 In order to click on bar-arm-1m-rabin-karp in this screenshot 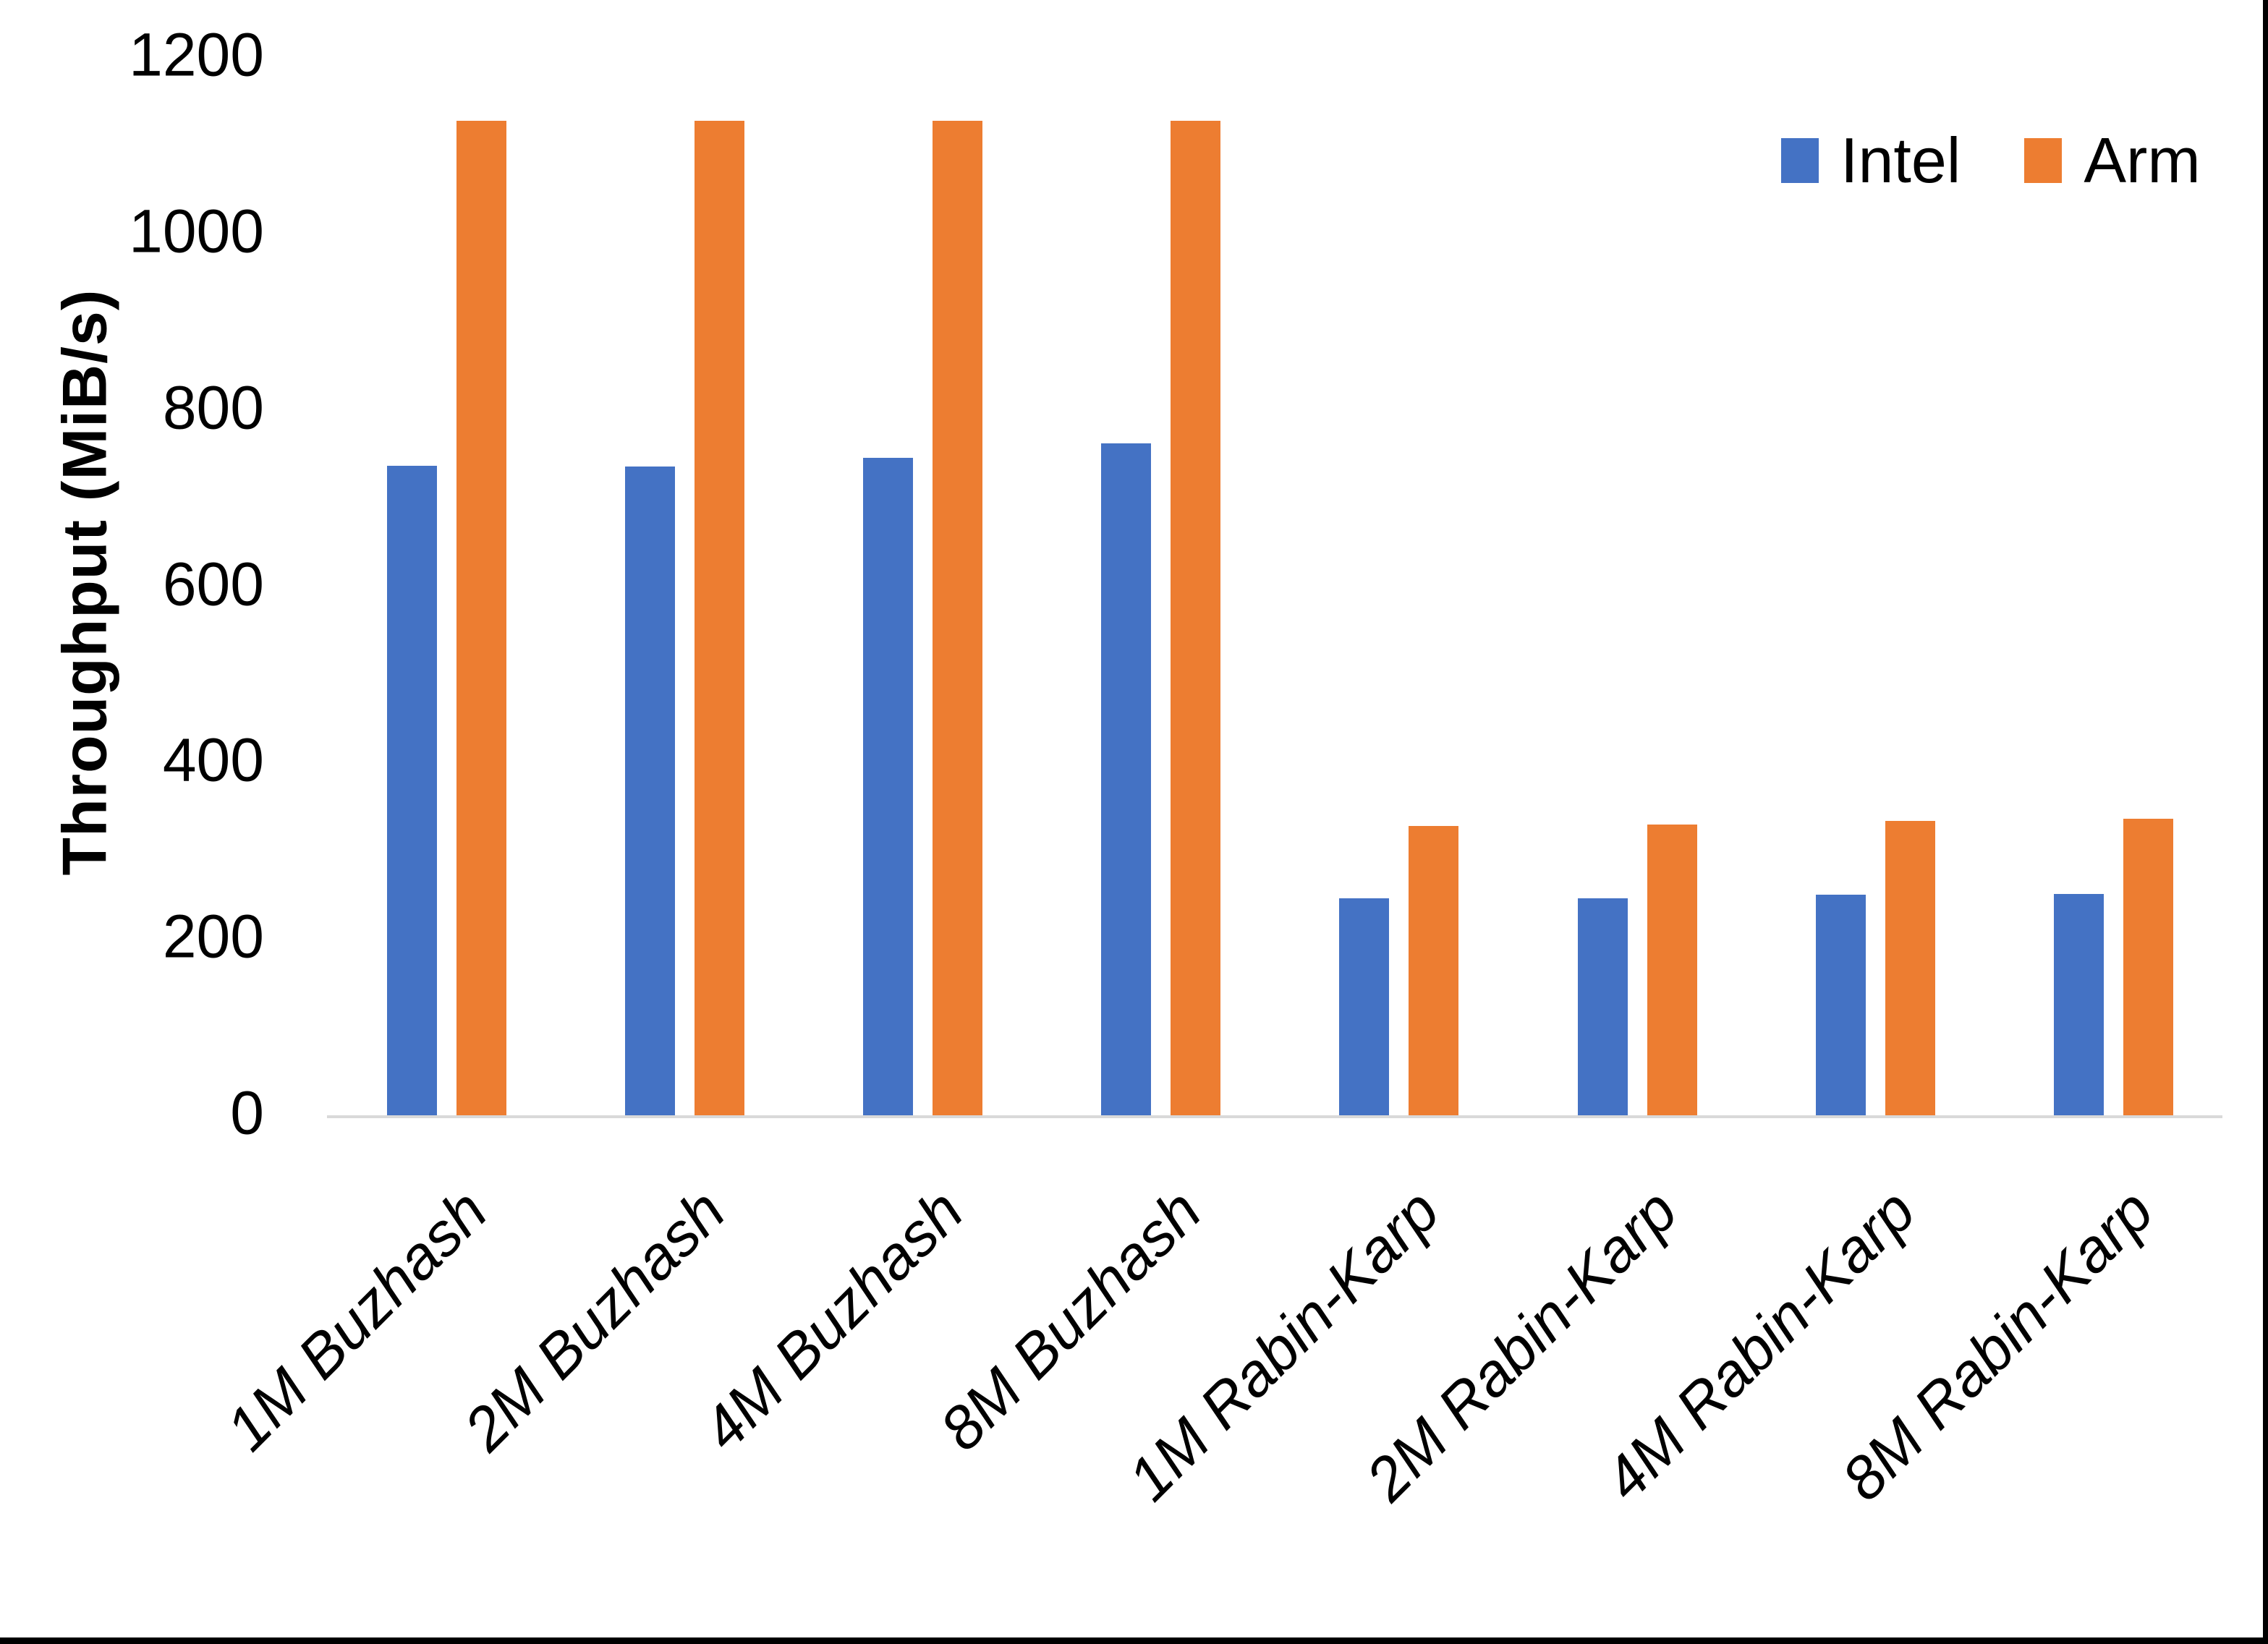, I will do `click(1434, 970)`.